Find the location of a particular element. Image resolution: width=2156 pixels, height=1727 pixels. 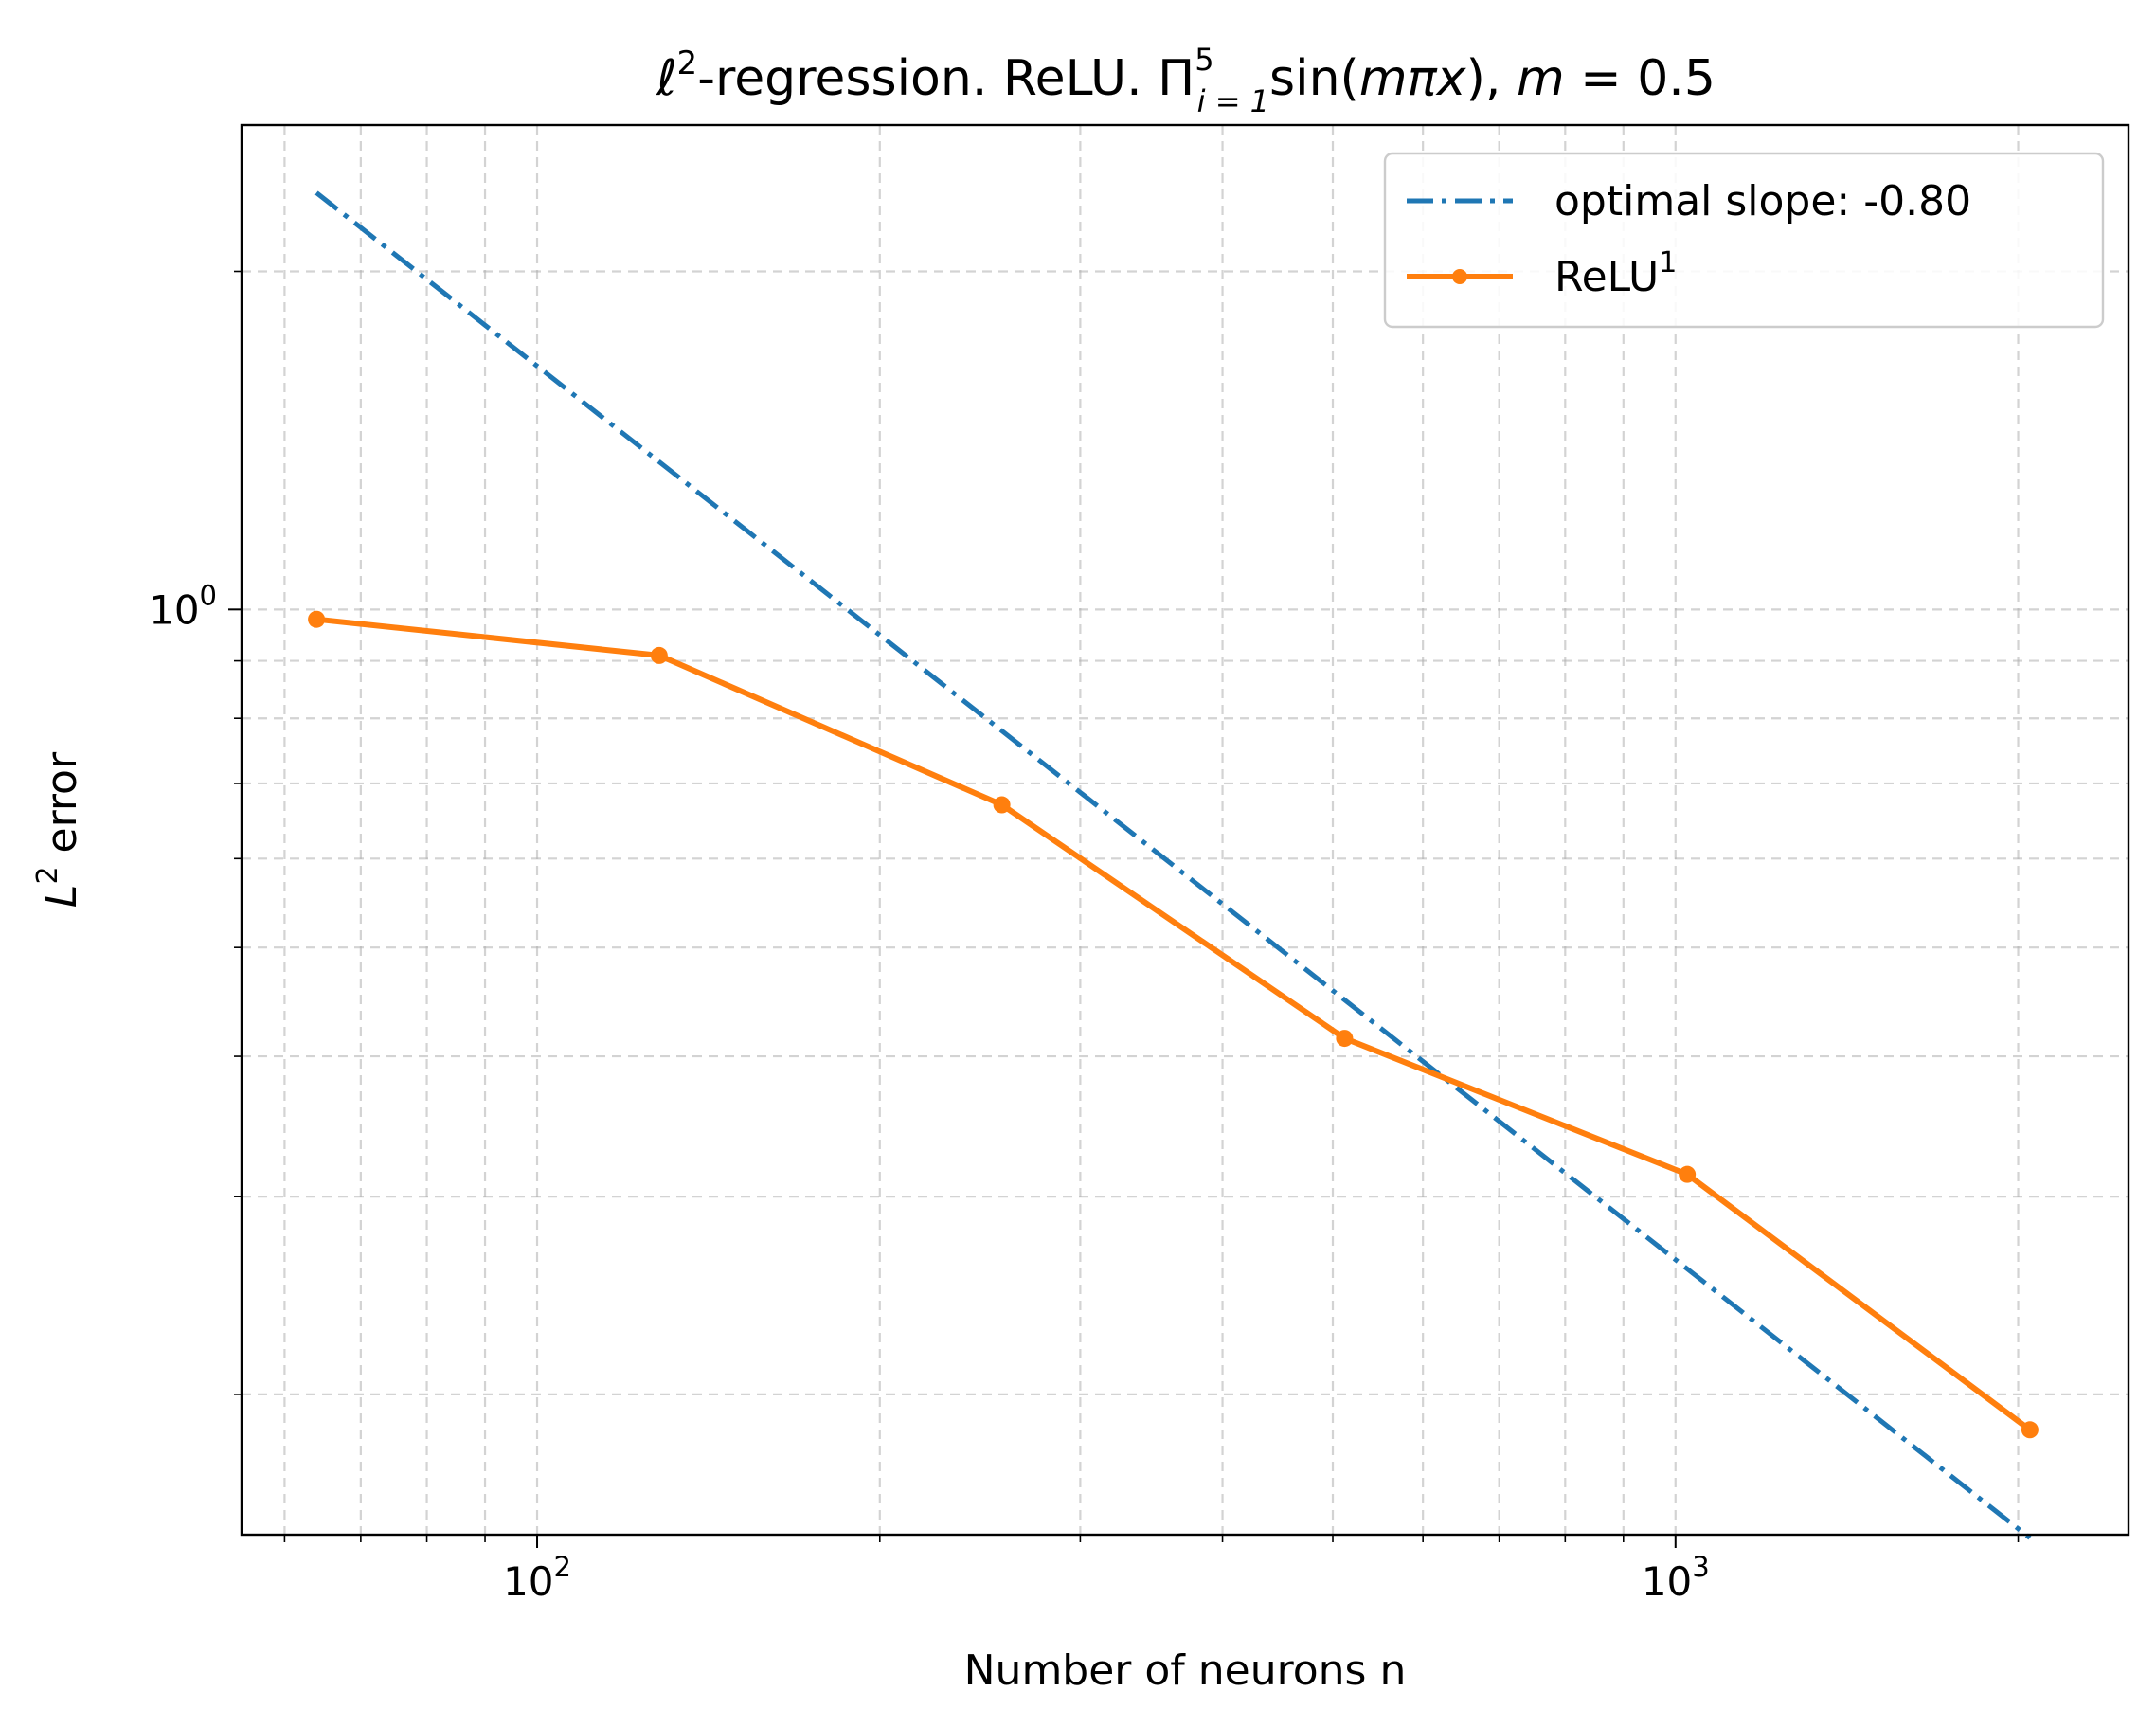

legend-label-optimal-slope: optimal slope: -0.80 is located at coordinates (1763, 201).